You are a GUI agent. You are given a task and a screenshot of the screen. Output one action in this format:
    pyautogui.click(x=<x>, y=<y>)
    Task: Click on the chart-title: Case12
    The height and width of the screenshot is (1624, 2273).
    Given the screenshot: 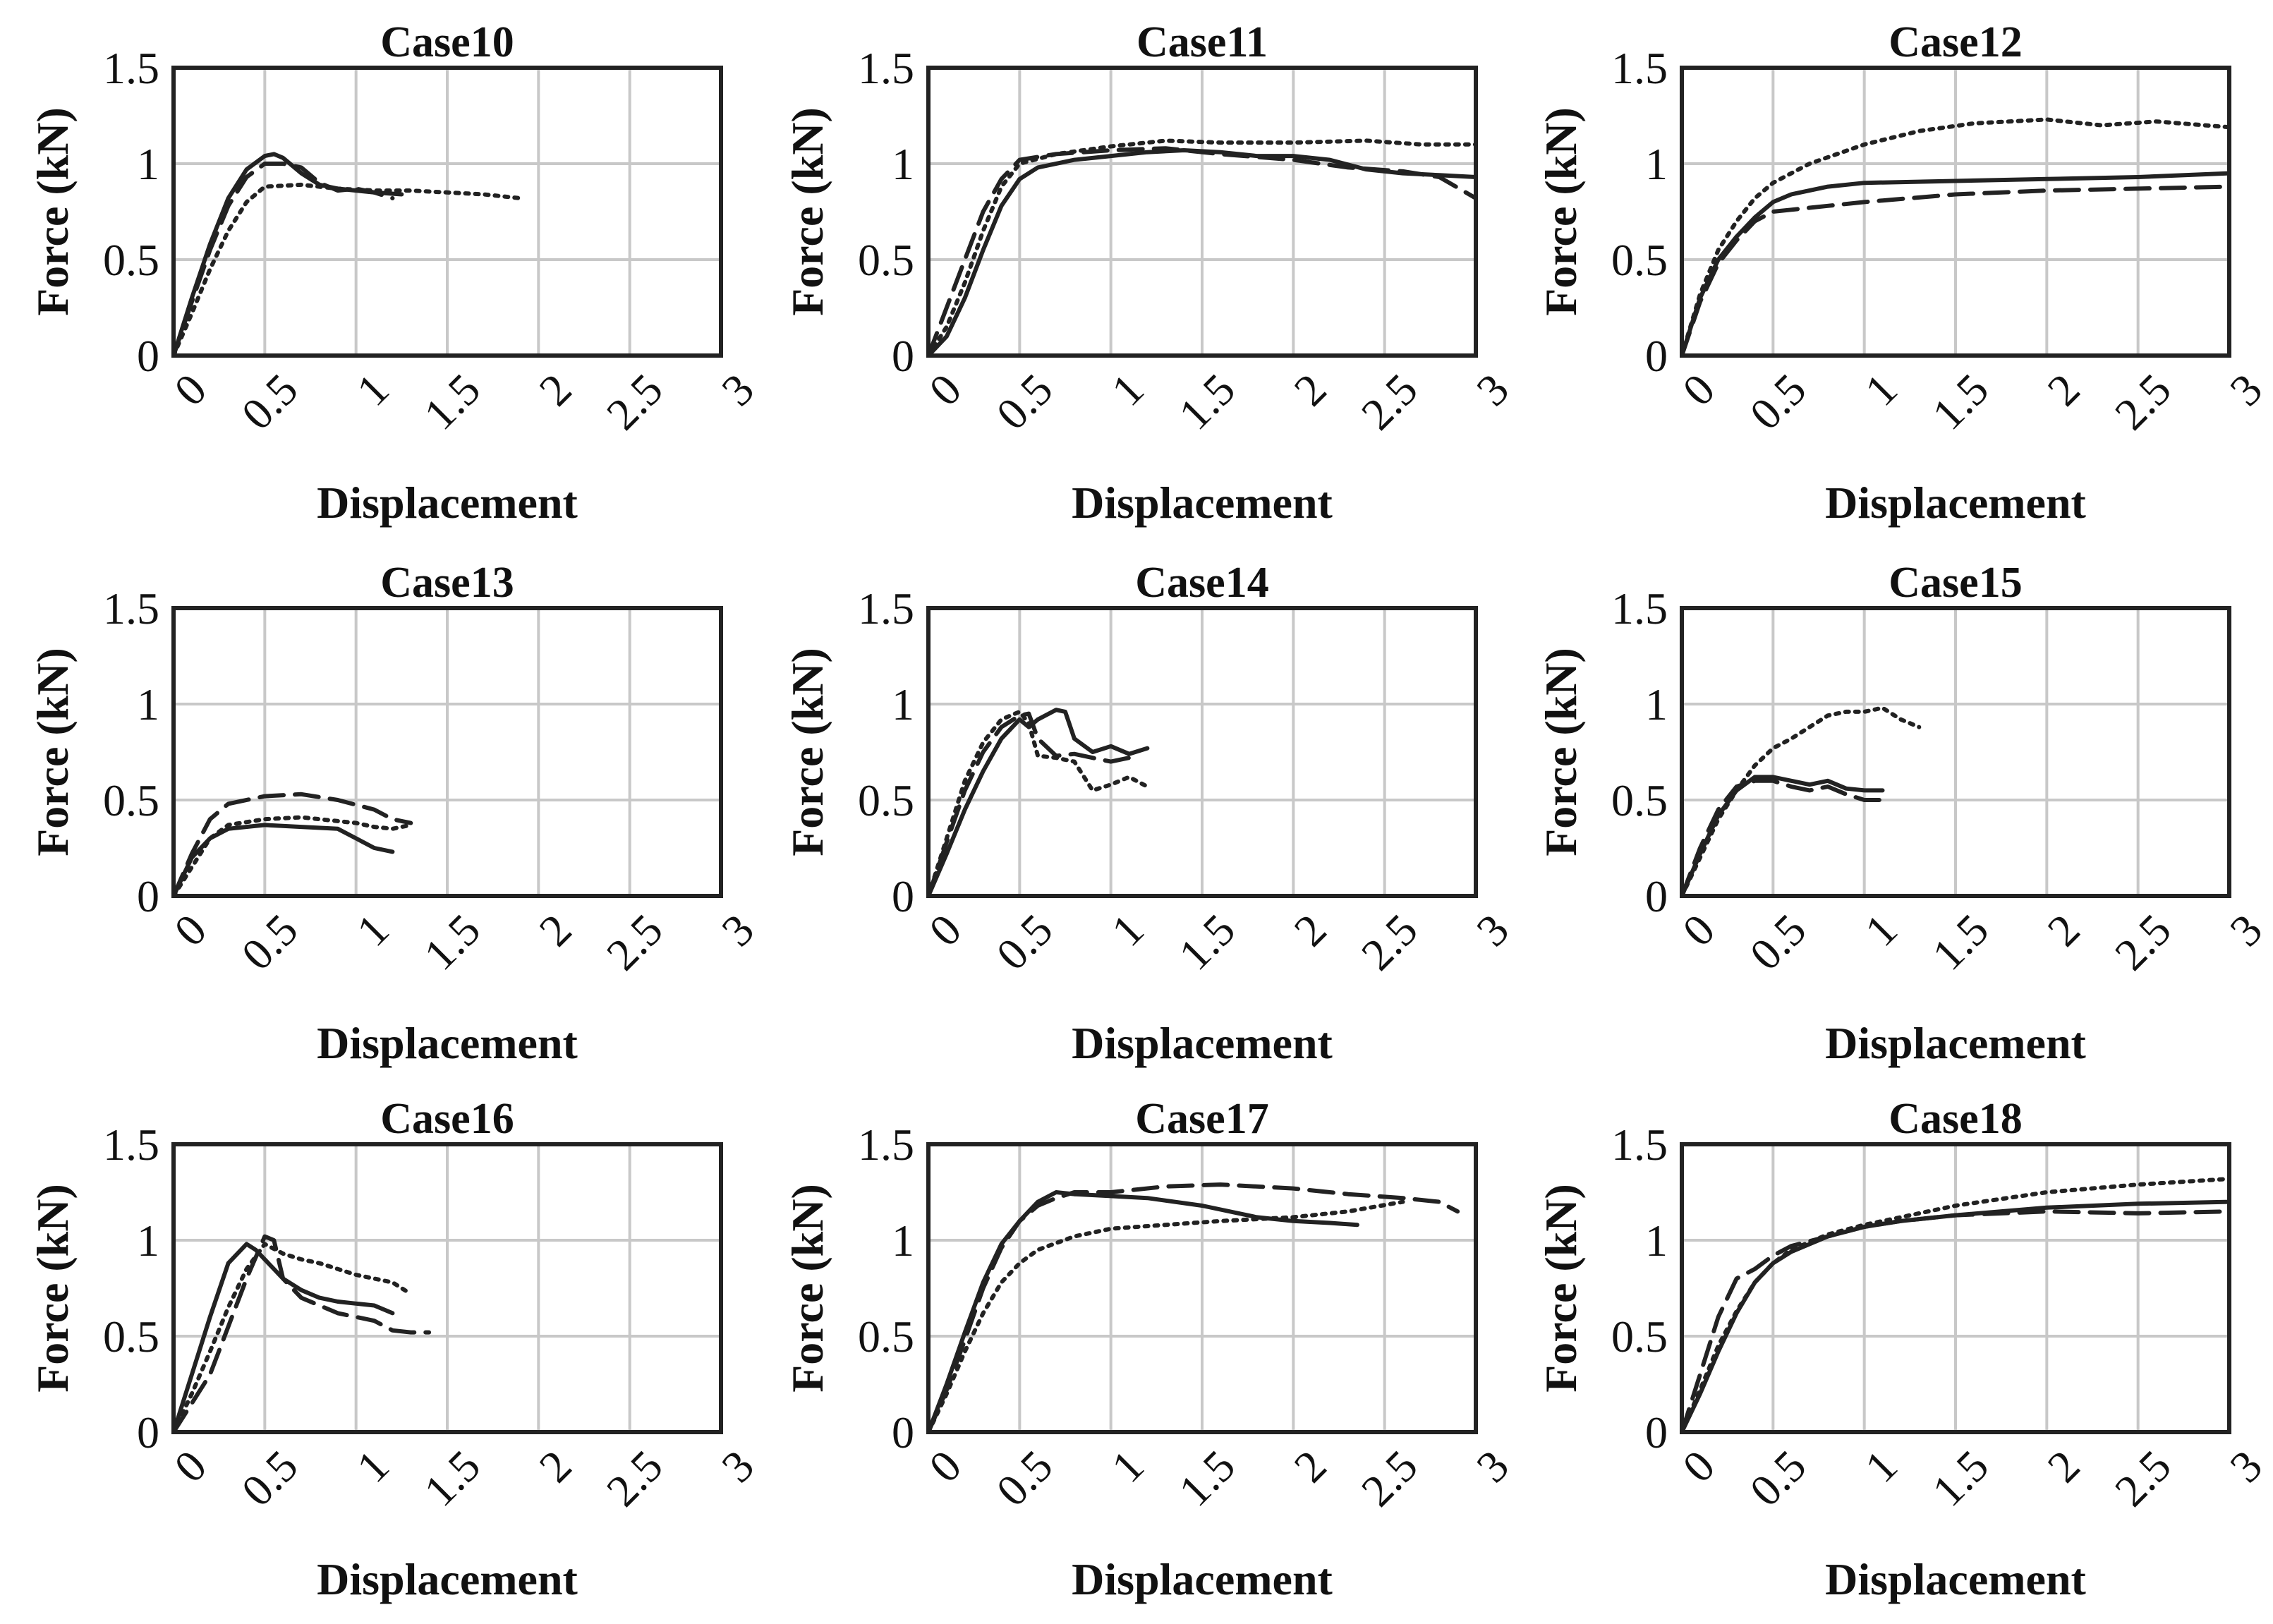 What is the action you would take?
    pyautogui.click(x=1955, y=42)
    